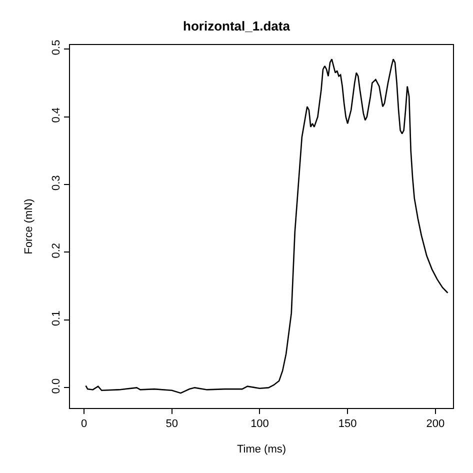 Image resolution: width=473 pixels, height=473 pixels. What do you see at coordinates (237, 26) in the screenshot?
I see `chart-title: horizontal_1.data` at bounding box center [237, 26].